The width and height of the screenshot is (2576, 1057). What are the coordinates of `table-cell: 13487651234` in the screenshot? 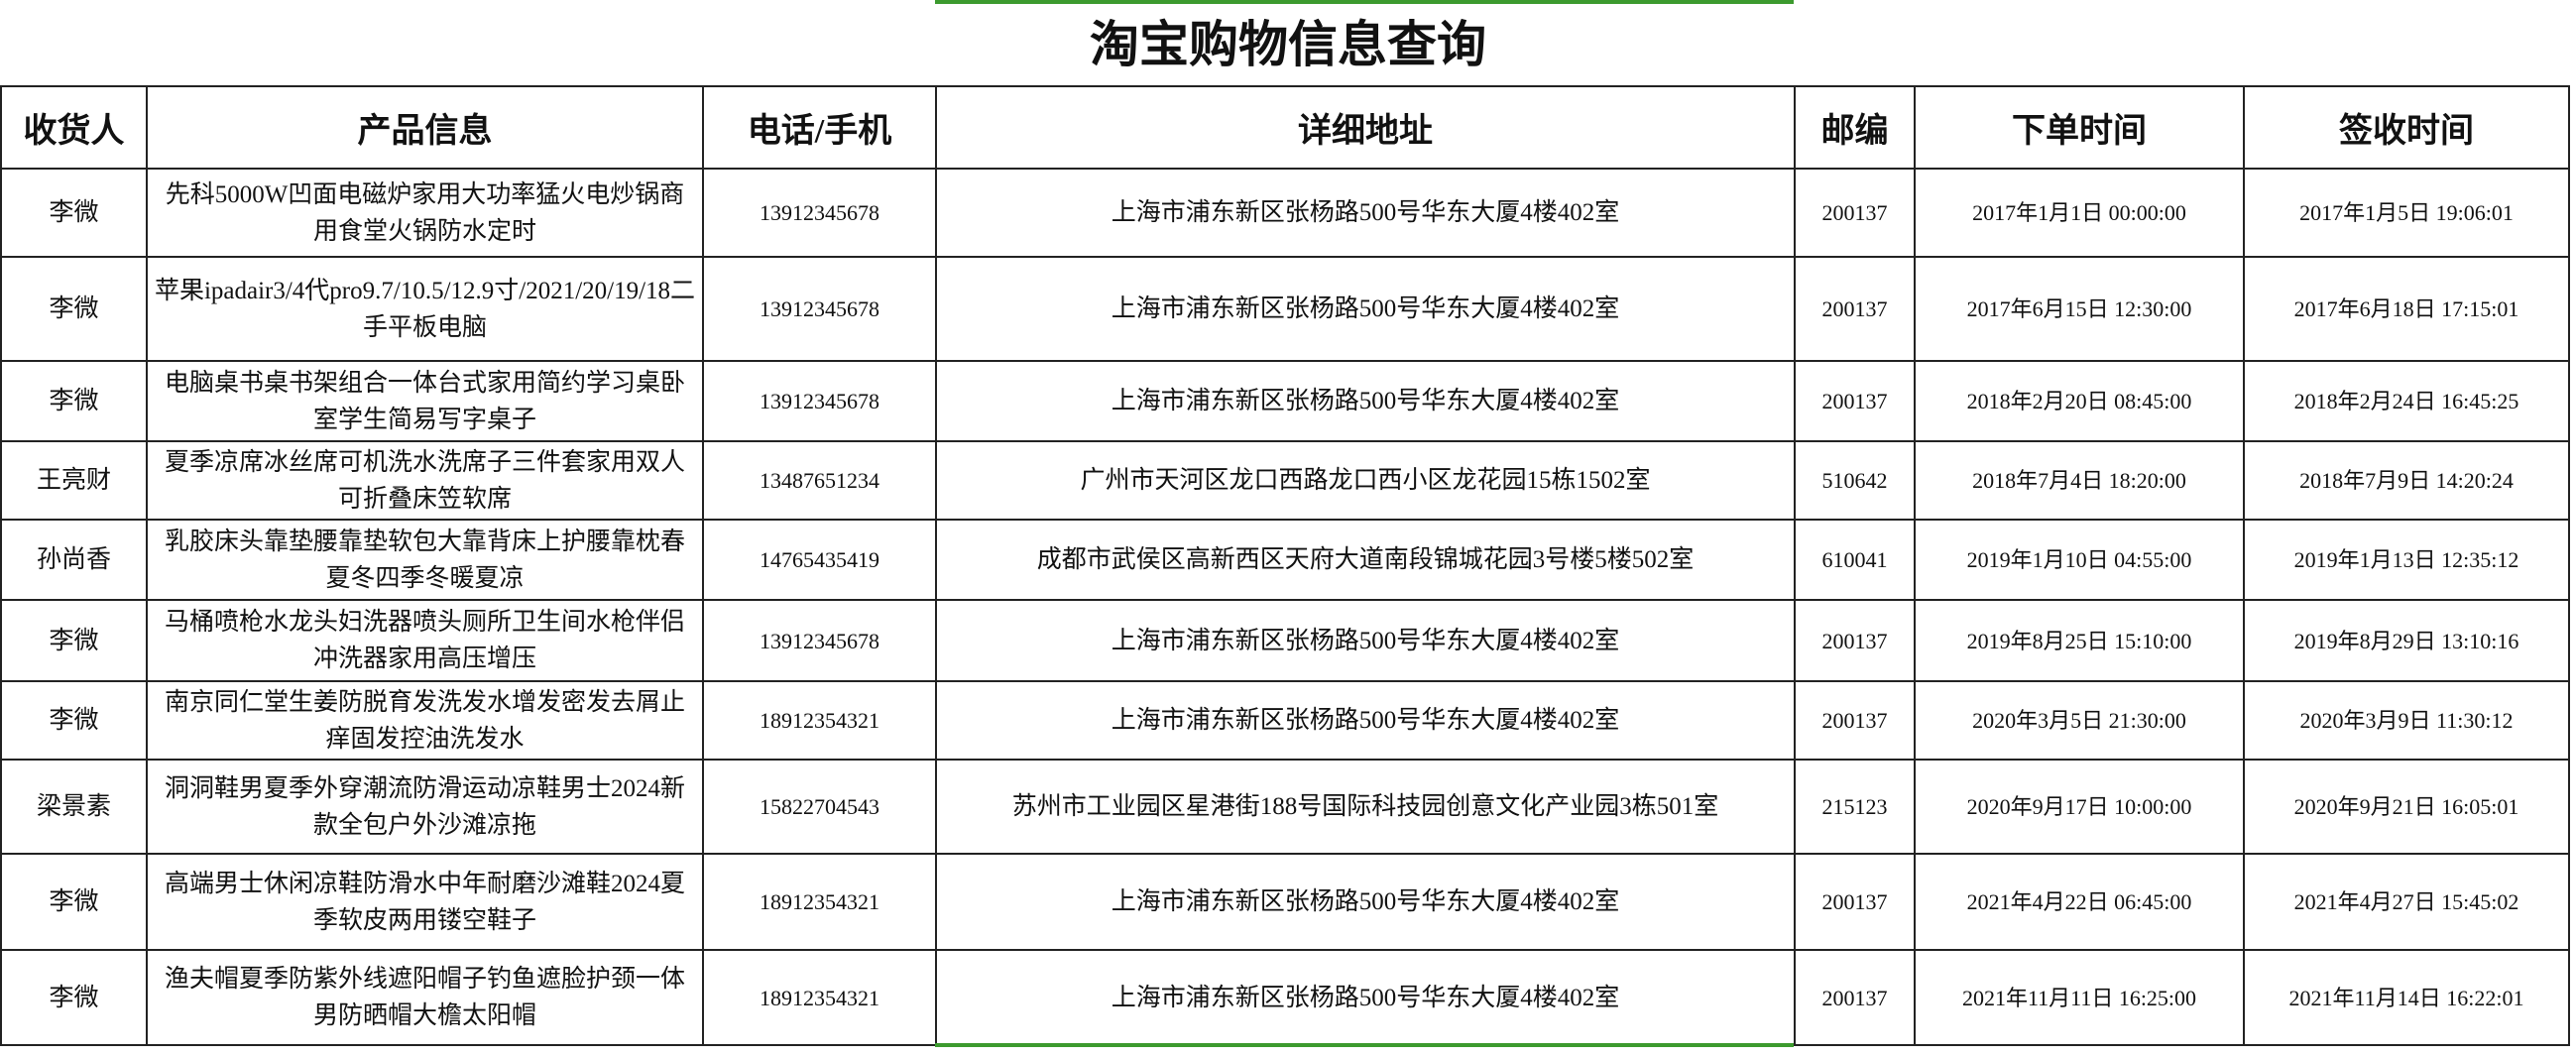 It's located at (819, 480).